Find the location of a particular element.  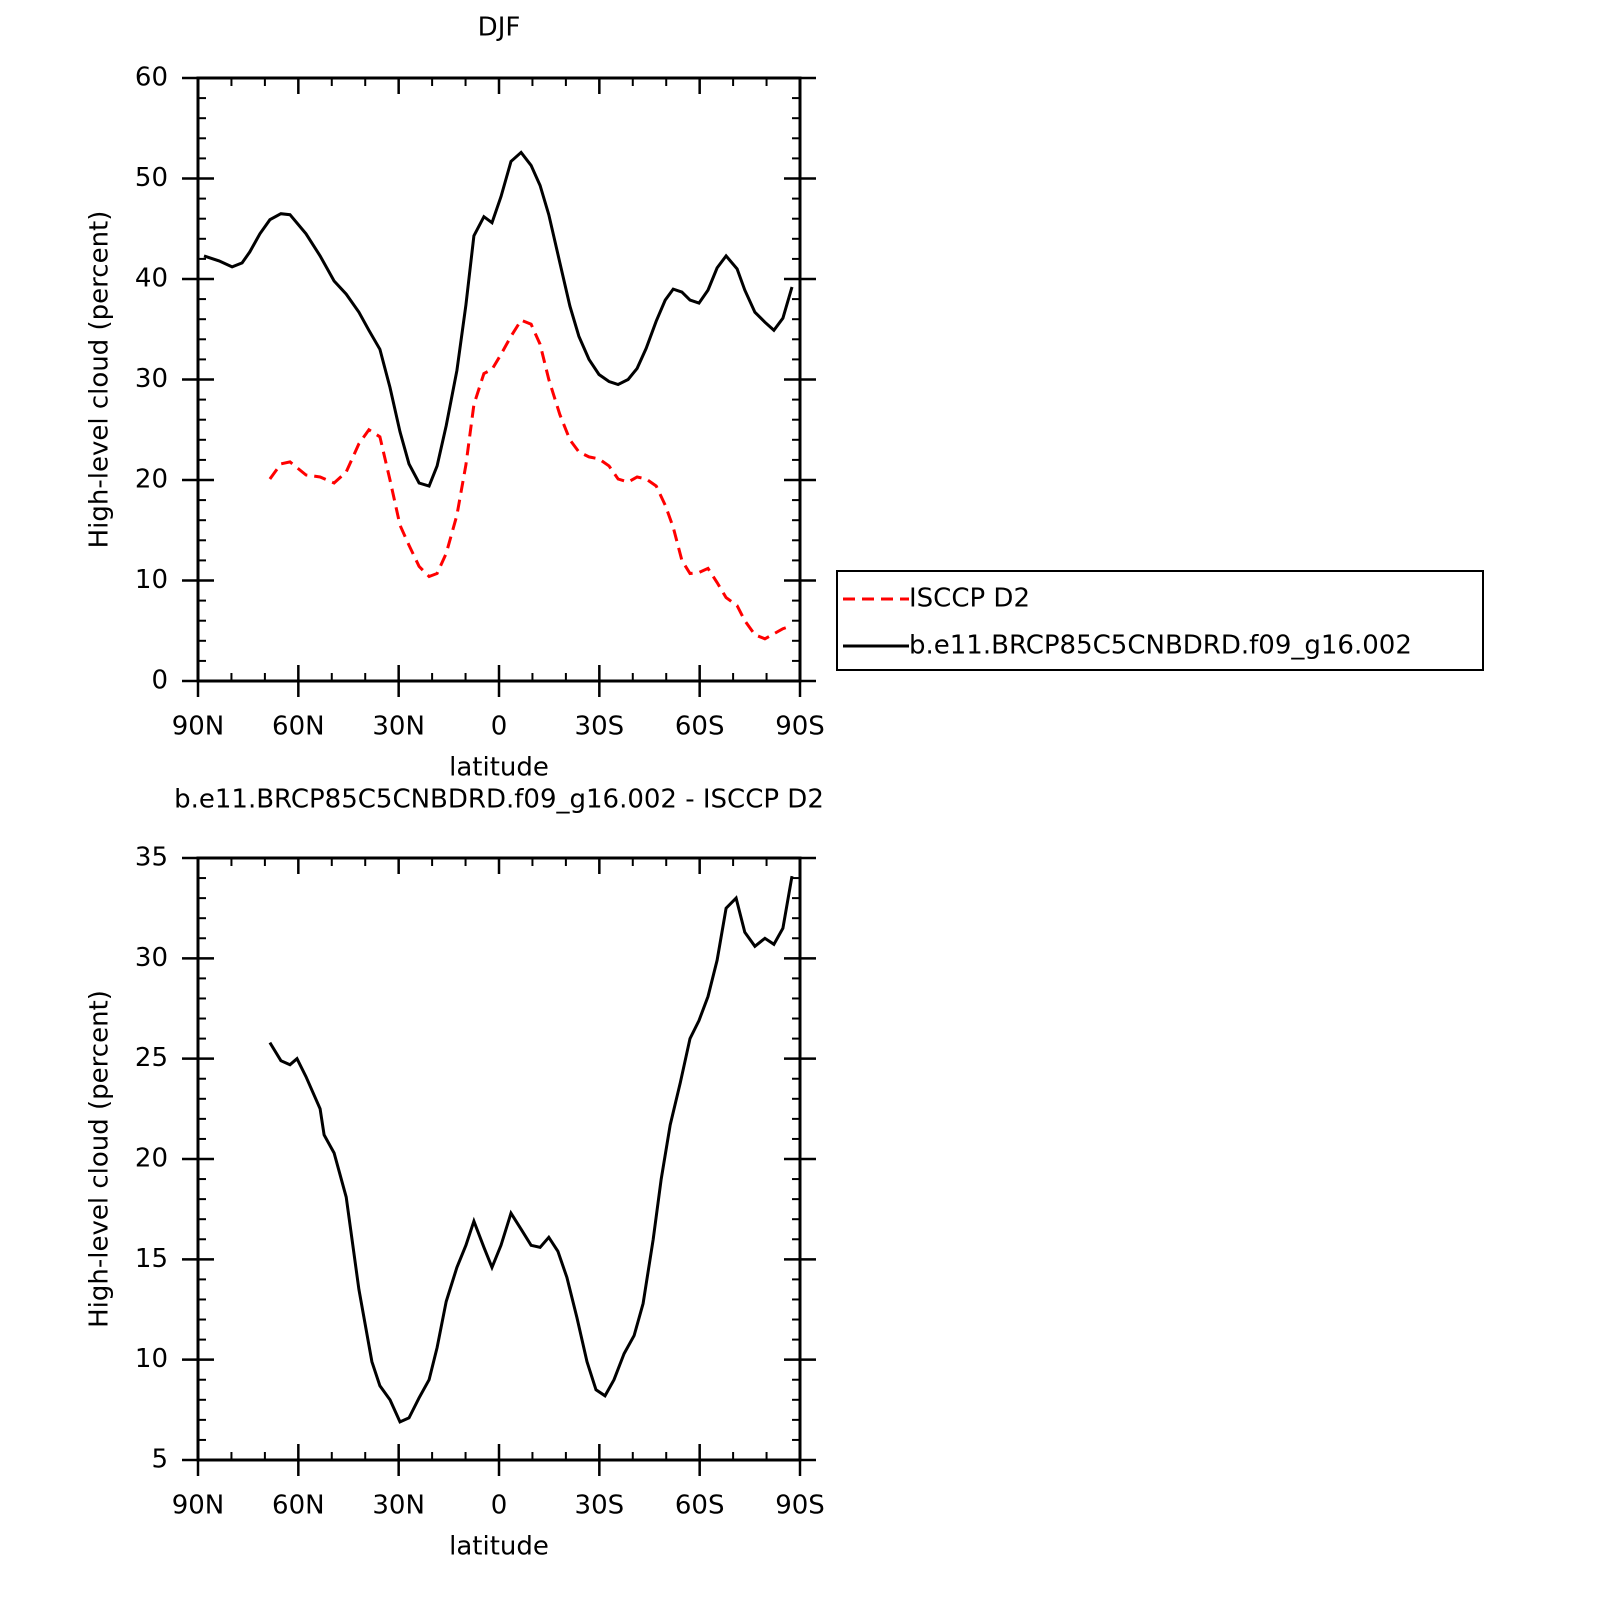

chart-title: DJF is located at coordinates (499, 28).